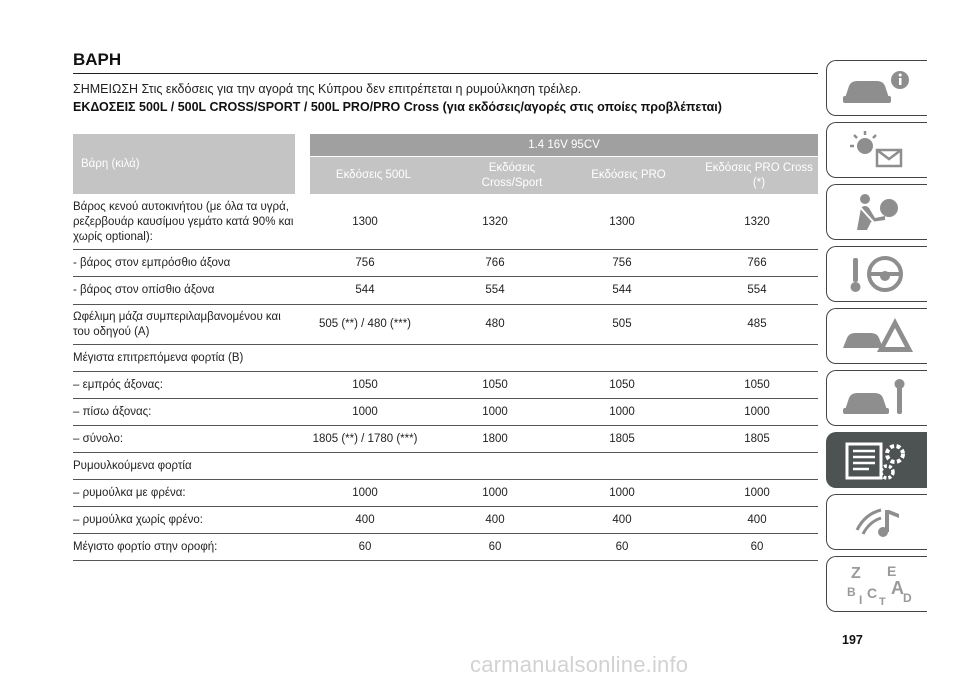  What do you see at coordinates (129, 492) in the screenshot?
I see `row-label-trailer-with-brakes: – ρυμούλκα με φρένα:` at bounding box center [129, 492].